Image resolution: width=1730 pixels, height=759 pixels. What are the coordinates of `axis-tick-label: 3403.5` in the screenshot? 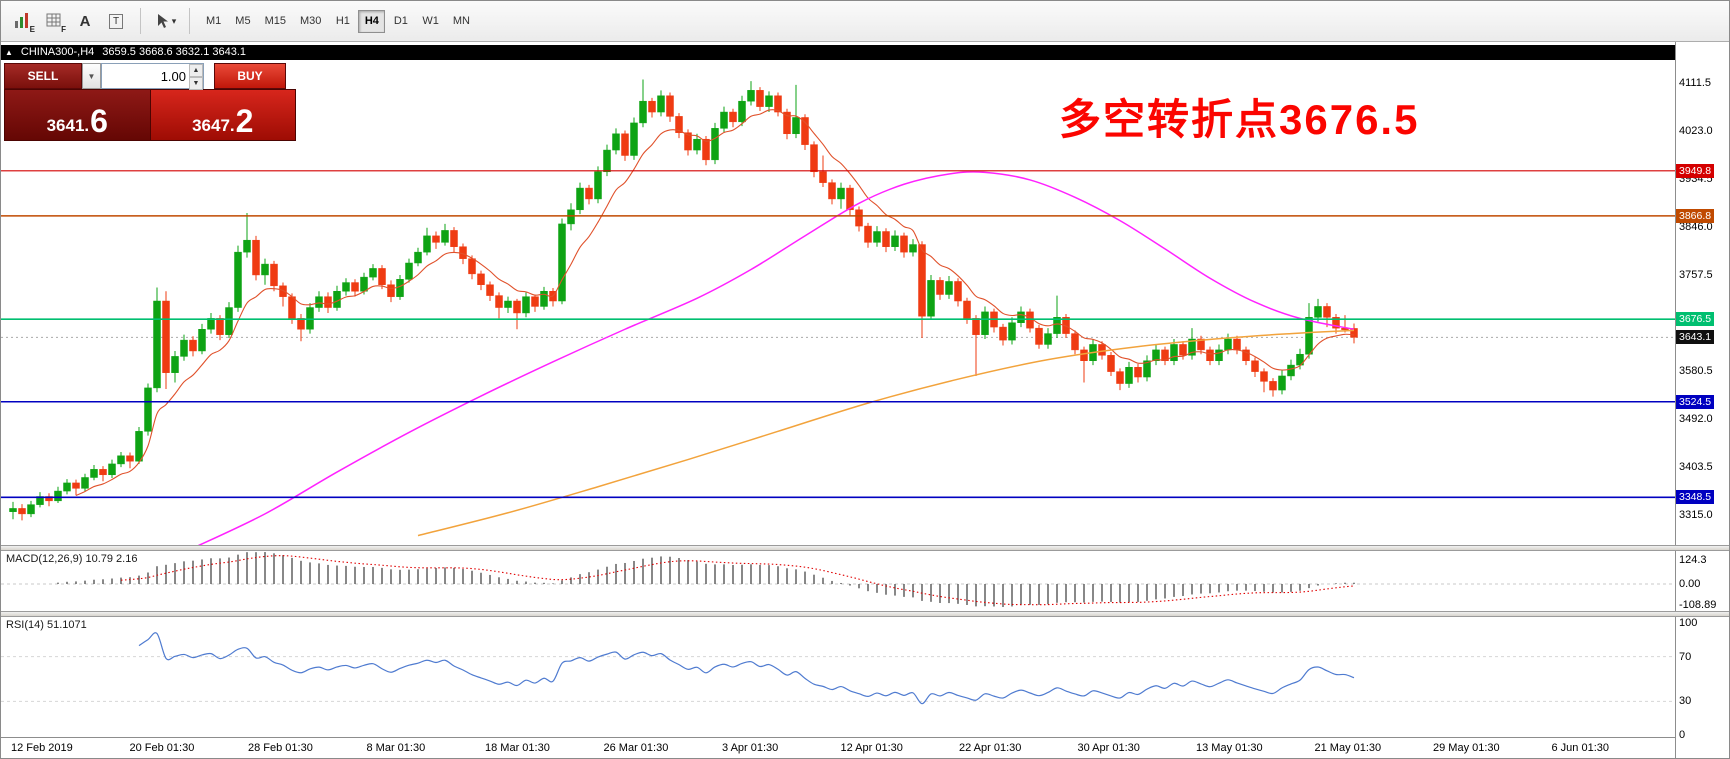 It's located at (1696, 467).